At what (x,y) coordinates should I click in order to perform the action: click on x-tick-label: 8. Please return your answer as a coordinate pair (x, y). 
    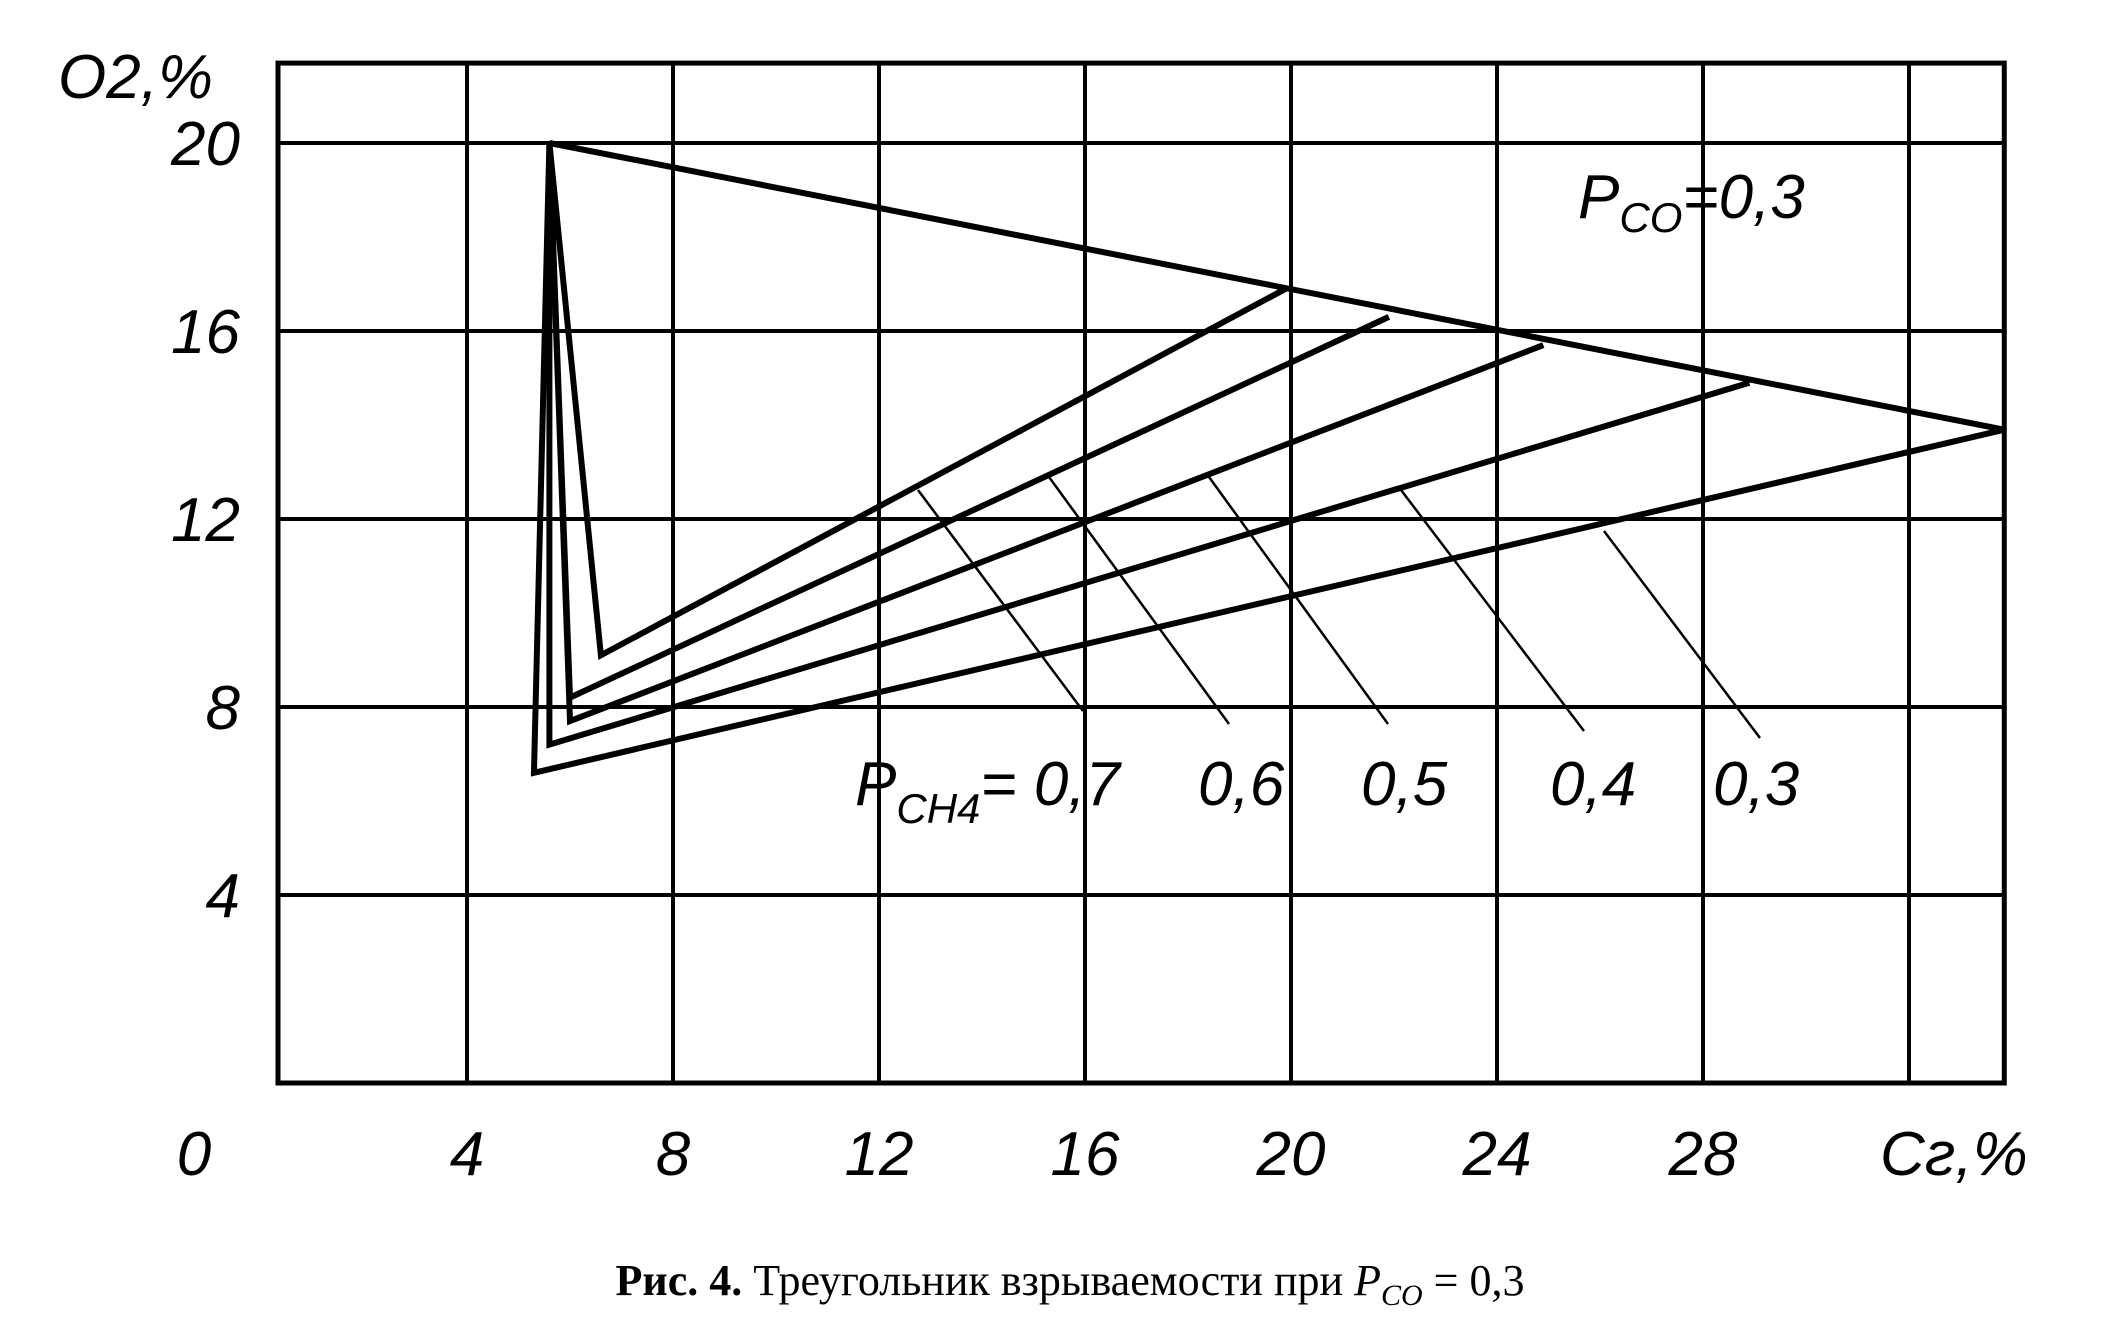
    Looking at the image, I should click on (673, 1154).